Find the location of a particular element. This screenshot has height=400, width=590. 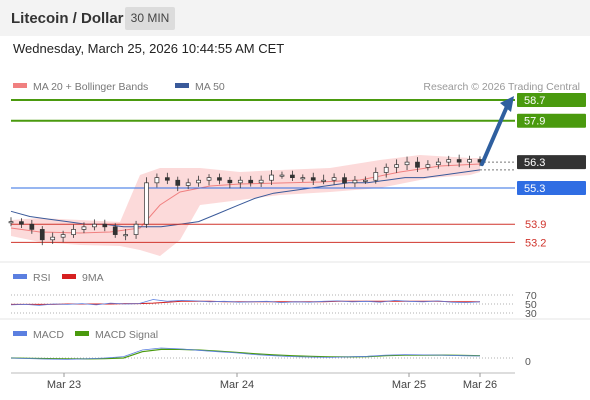

legend-swatch-macd is located at coordinates (20, 333).